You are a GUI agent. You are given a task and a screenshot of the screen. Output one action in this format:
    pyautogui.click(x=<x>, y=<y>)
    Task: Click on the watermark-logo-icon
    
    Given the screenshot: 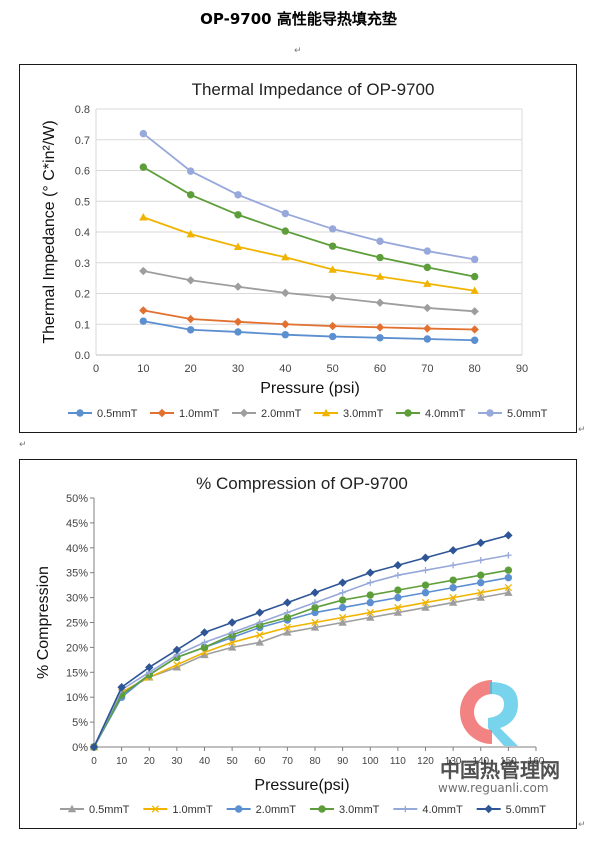 What is the action you would take?
    pyautogui.click(x=489, y=713)
    